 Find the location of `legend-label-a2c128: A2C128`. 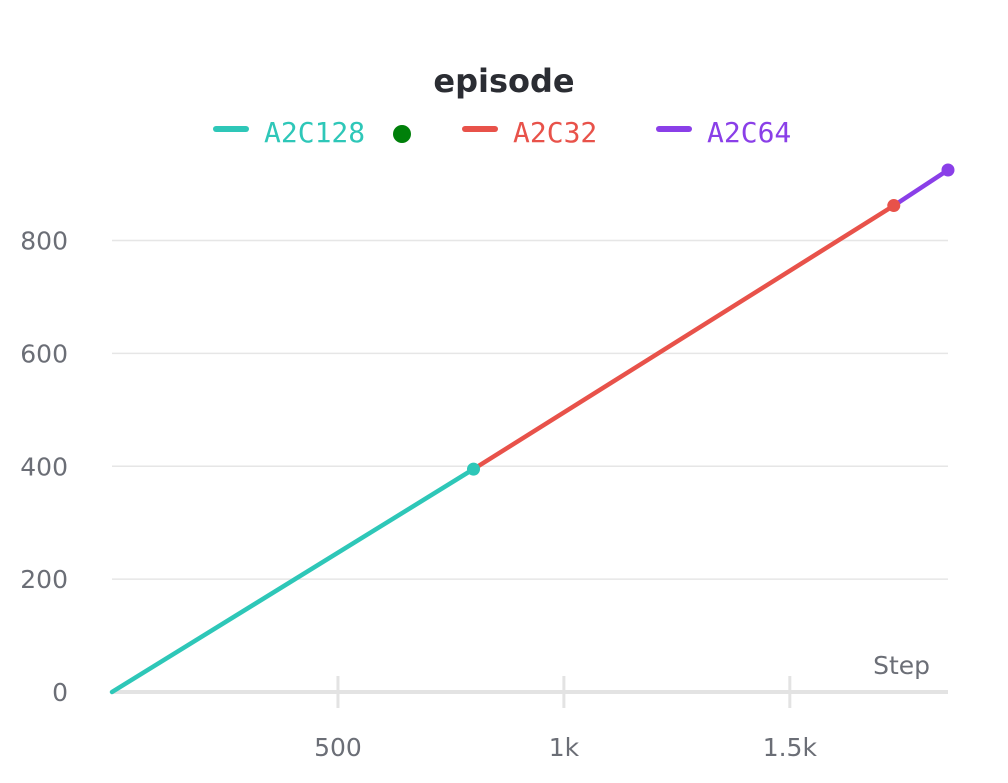

legend-label-a2c128: A2C128 is located at coordinates (314, 132).